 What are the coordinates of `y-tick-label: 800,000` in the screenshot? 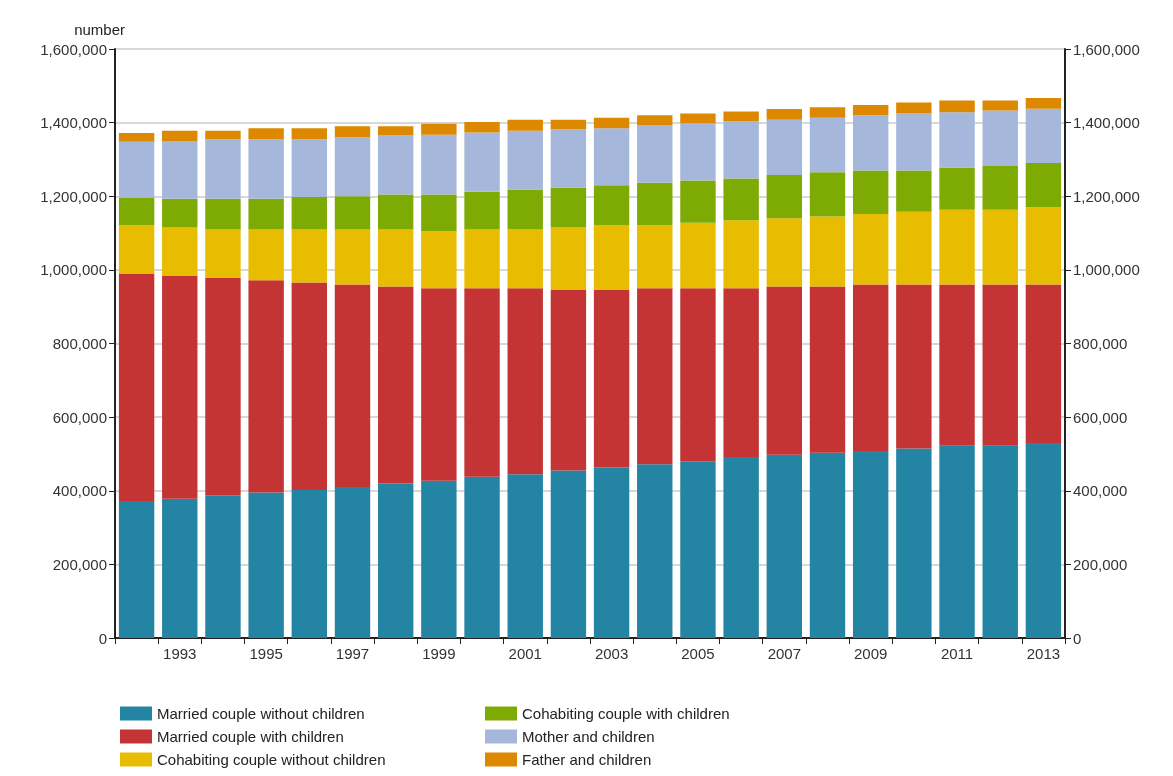 It's located at (79, 343).